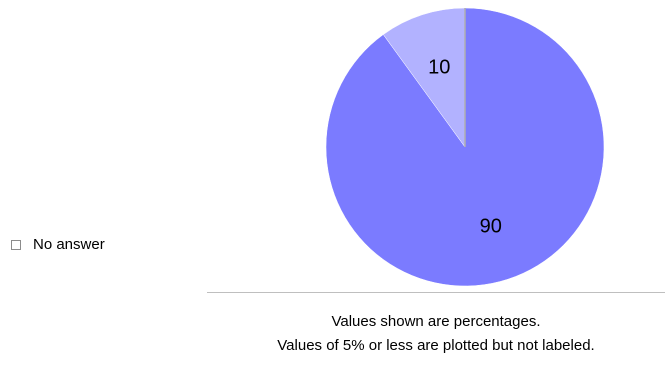 This screenshot has height=374, width=666. What do you see at coordinates (491, 226) in the screenshot?
I see `pie-label-0: 90` at bounding box center [491, 226].